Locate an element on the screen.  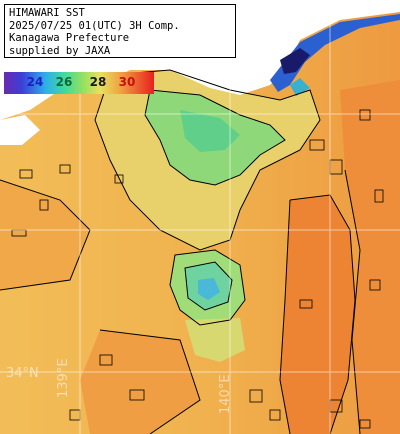
colorbar-tick-28: 28 is located at coordinates (98, 82).